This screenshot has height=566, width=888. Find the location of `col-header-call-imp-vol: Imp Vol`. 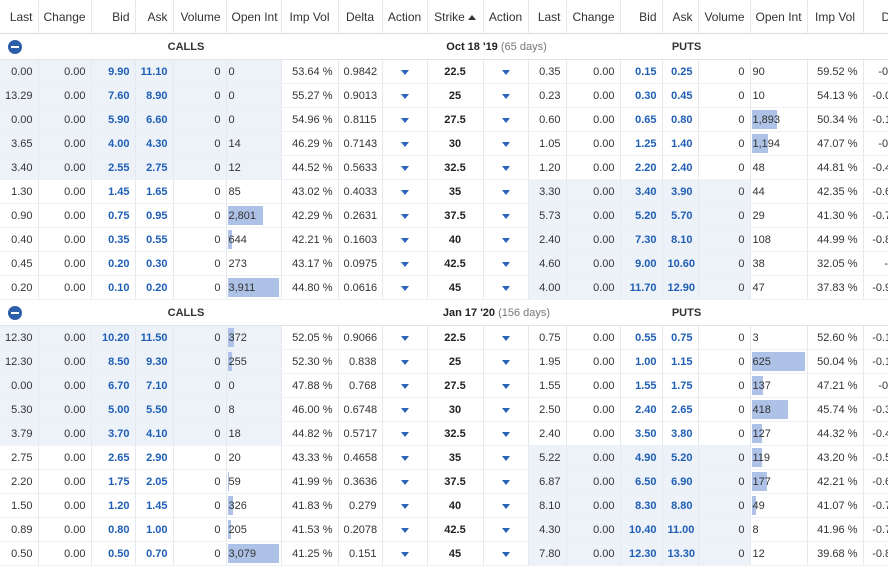

col-header-call-imp-vol: Imp Vol is located at coordinates (310, 17).